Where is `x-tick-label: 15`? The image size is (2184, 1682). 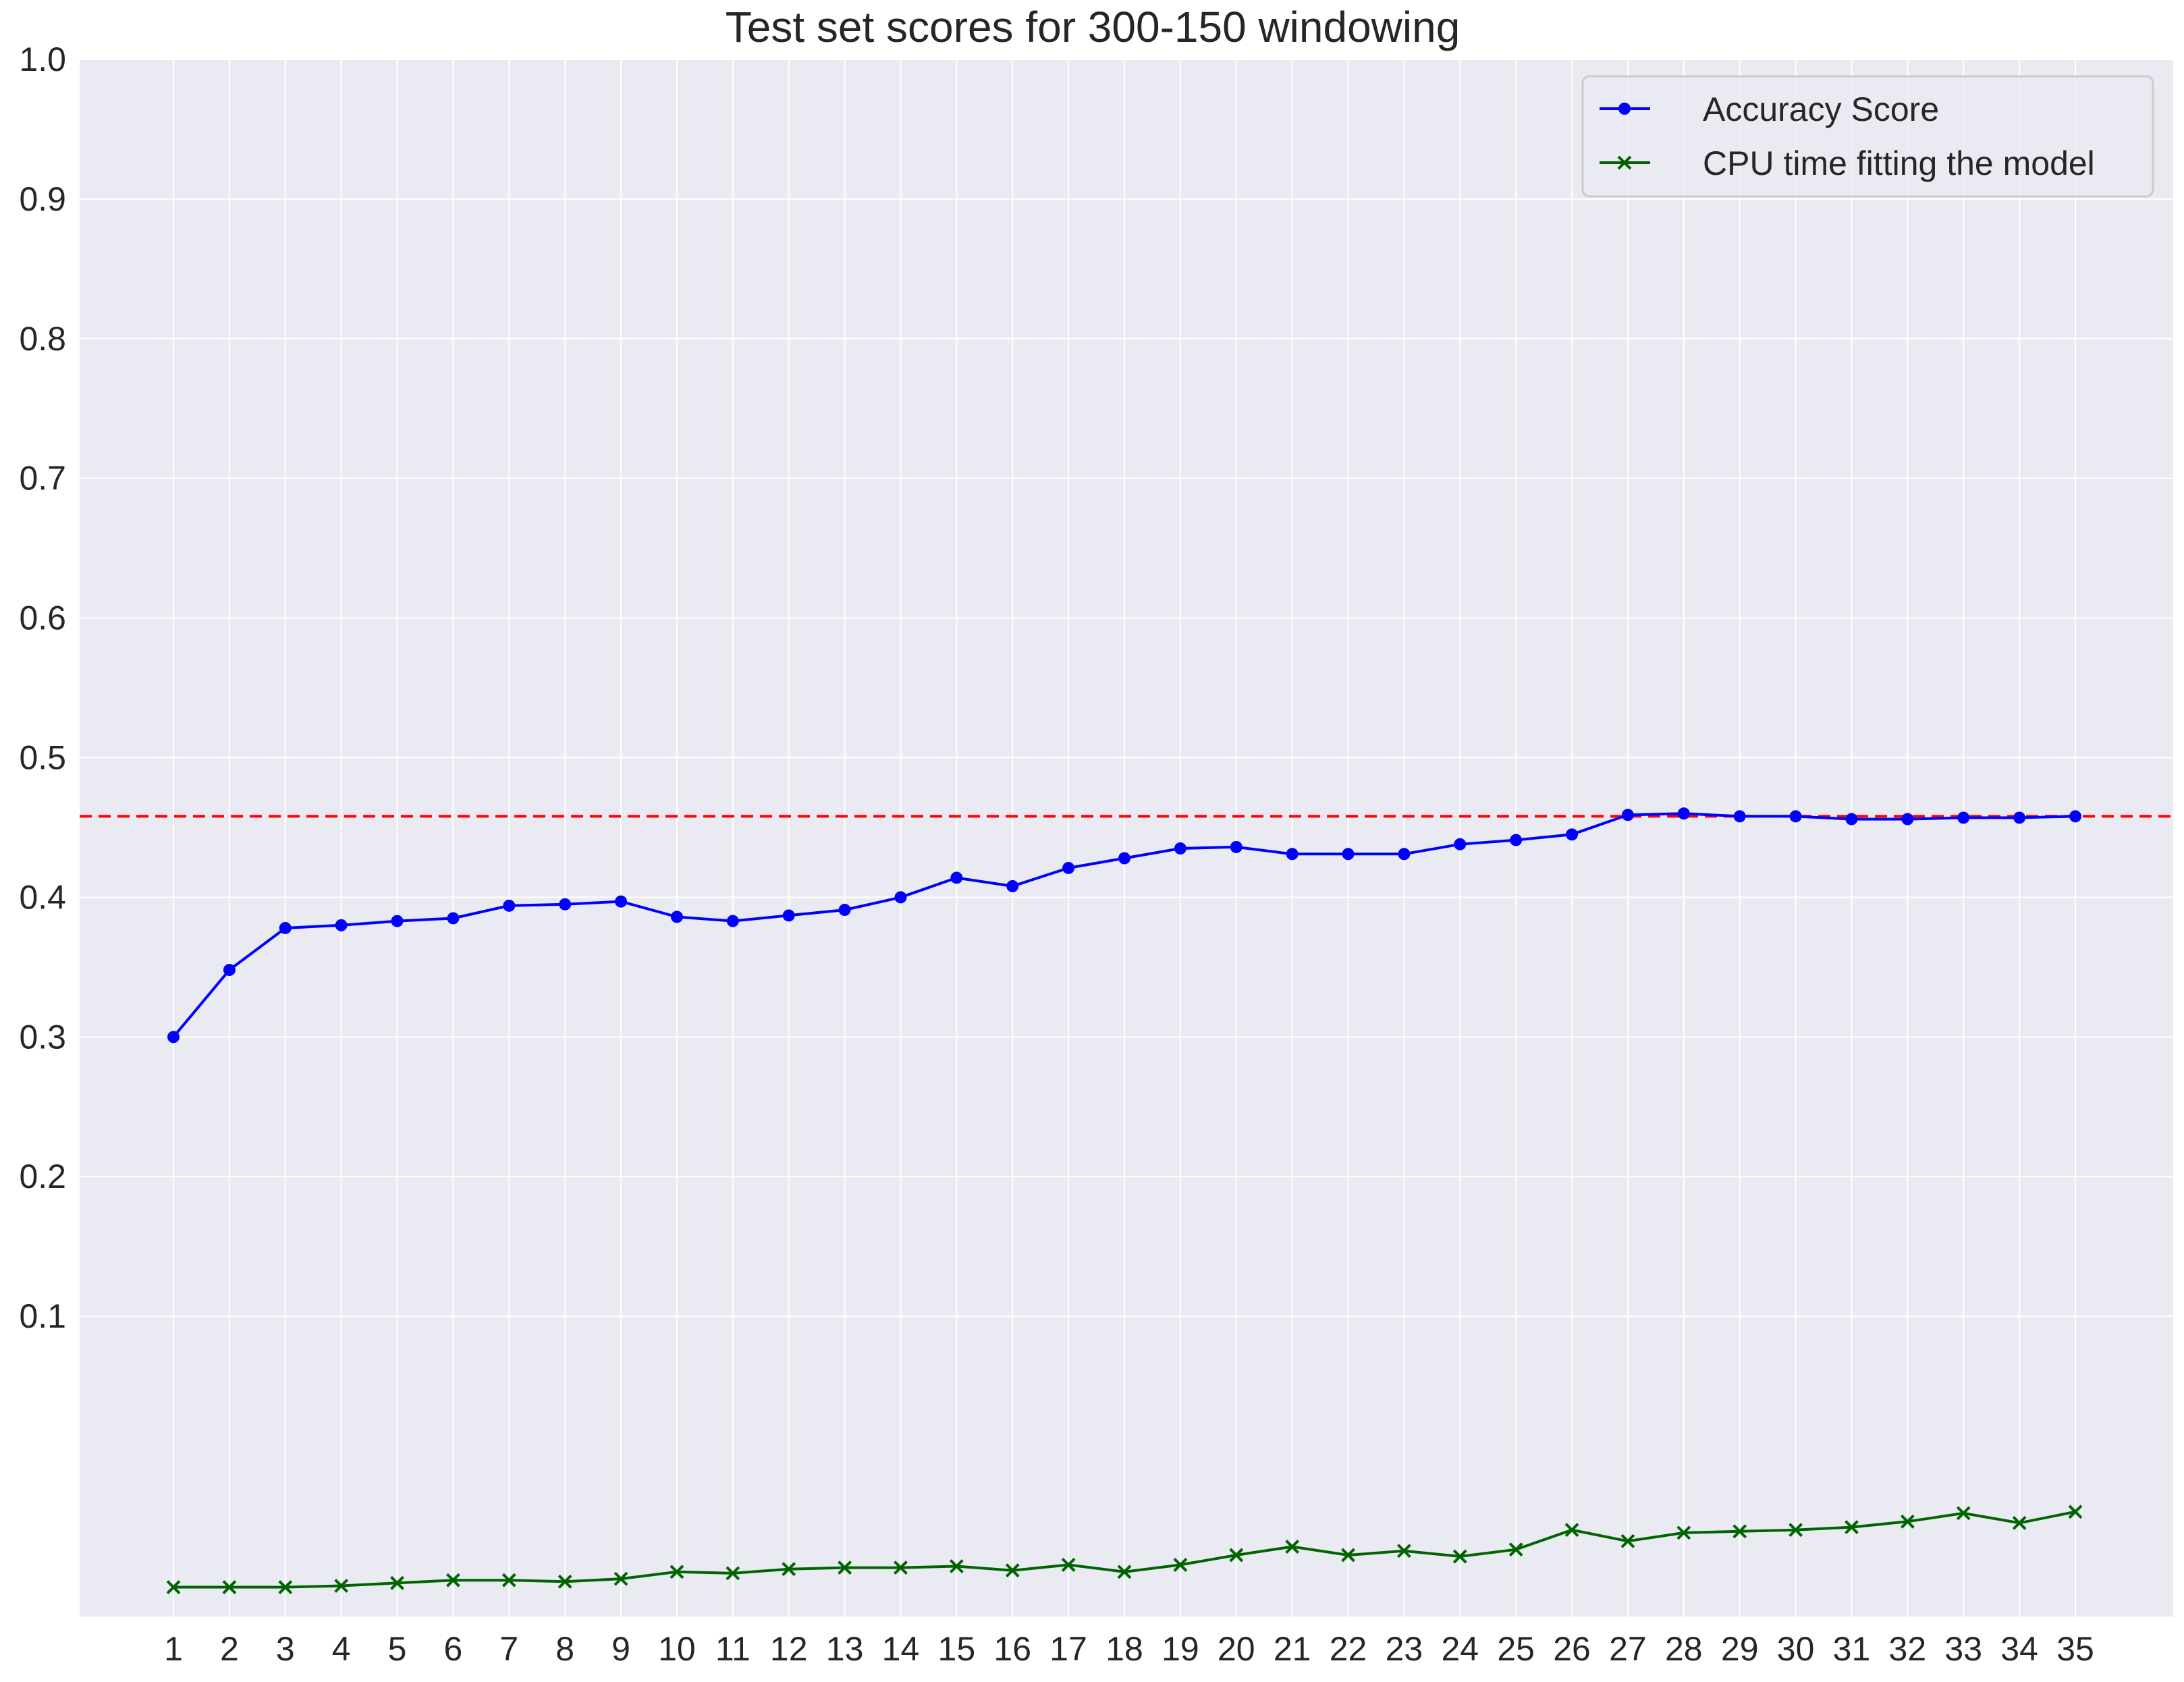 x-tick-label: 15 is located at coordinates (957, 1649).